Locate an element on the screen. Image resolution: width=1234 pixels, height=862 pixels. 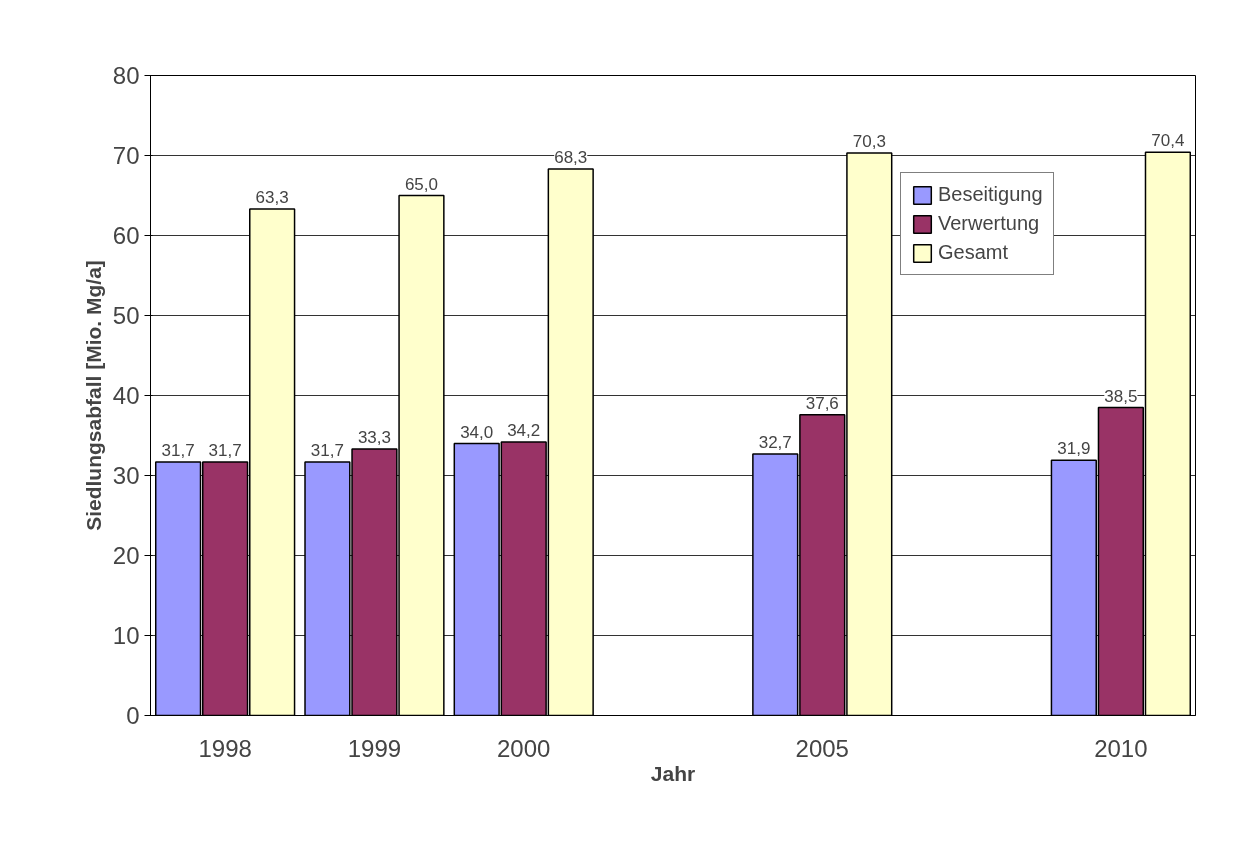
data-label: 70,4 is located at coordinates (1168, 141).